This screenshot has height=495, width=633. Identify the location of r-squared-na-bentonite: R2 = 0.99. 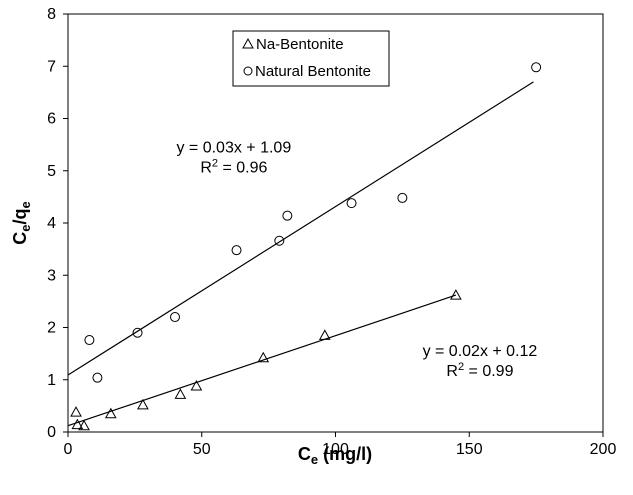
(479, 370).